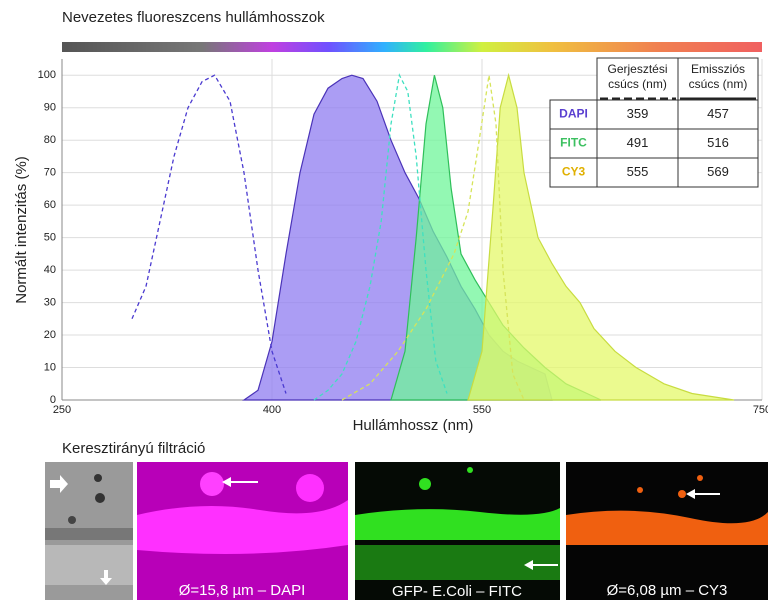 Image resolution: width=768 pixels, height=600 pixels. I want to click on section-title: Keresztirányú filtráció, so click(133, 448).